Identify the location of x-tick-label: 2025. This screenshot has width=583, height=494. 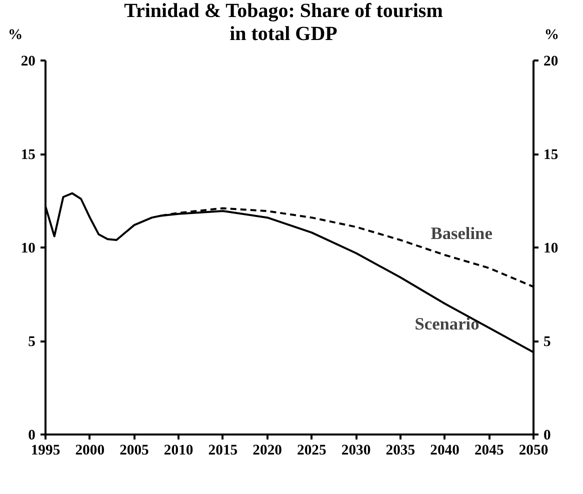
(311, 450).